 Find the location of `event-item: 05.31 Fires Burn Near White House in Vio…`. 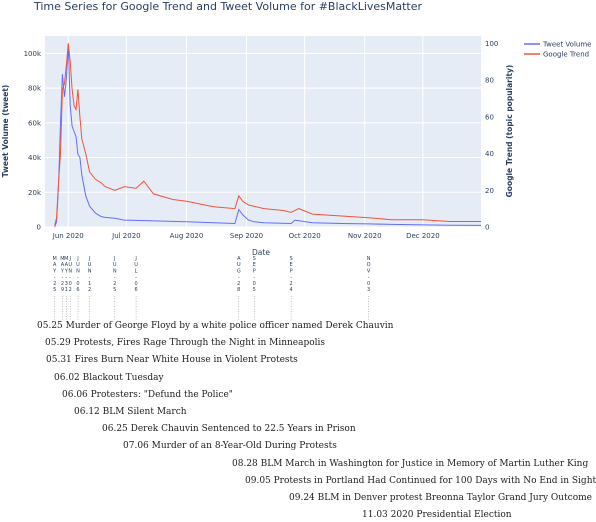

event-item: 05.31 Fires Burn Near White House in Vio… is located at coordinates (172, 360).